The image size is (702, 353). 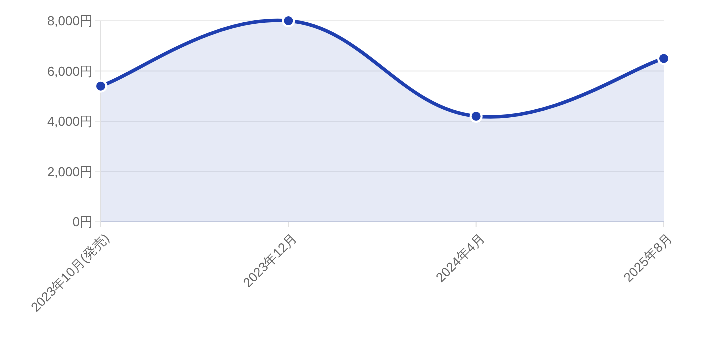 What do you see at coordinates (82, 222) in the screenshot?
I see `y-tick-label: 0円` at bounding box center [82, 222].